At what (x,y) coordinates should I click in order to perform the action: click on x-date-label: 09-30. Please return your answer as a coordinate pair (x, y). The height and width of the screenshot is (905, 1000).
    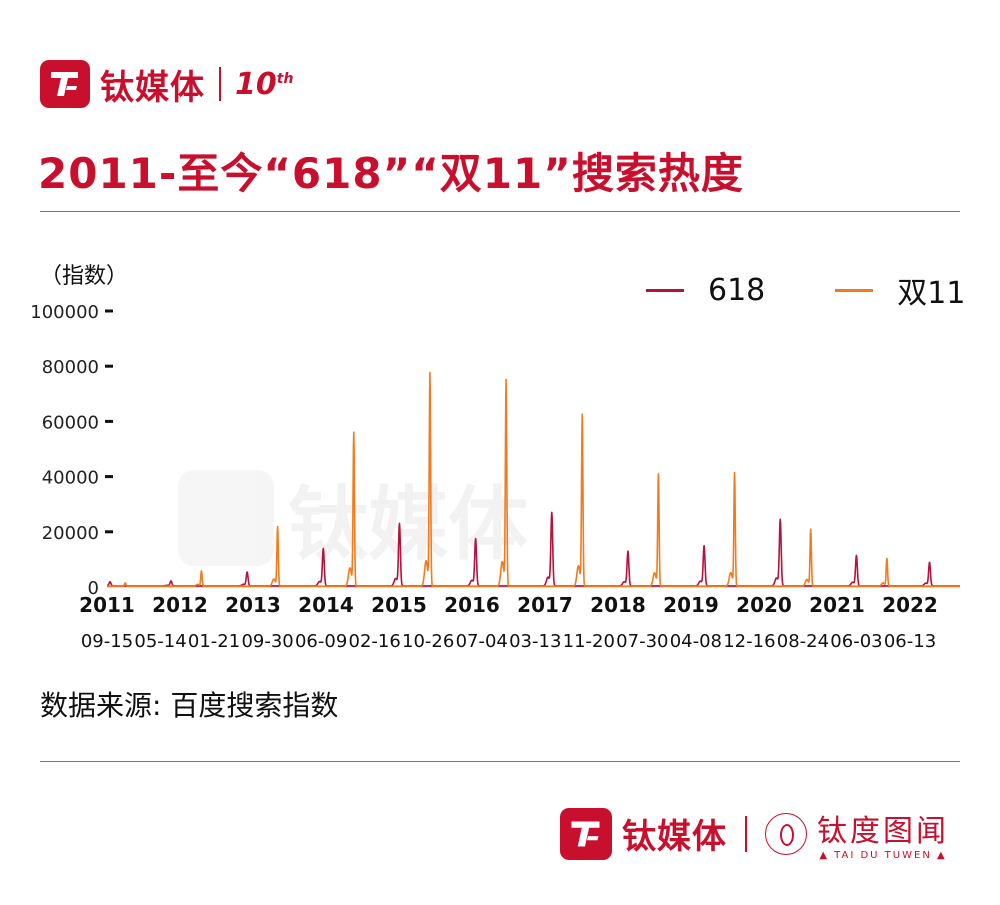
    Looking at the image, I should click on (267, 641).